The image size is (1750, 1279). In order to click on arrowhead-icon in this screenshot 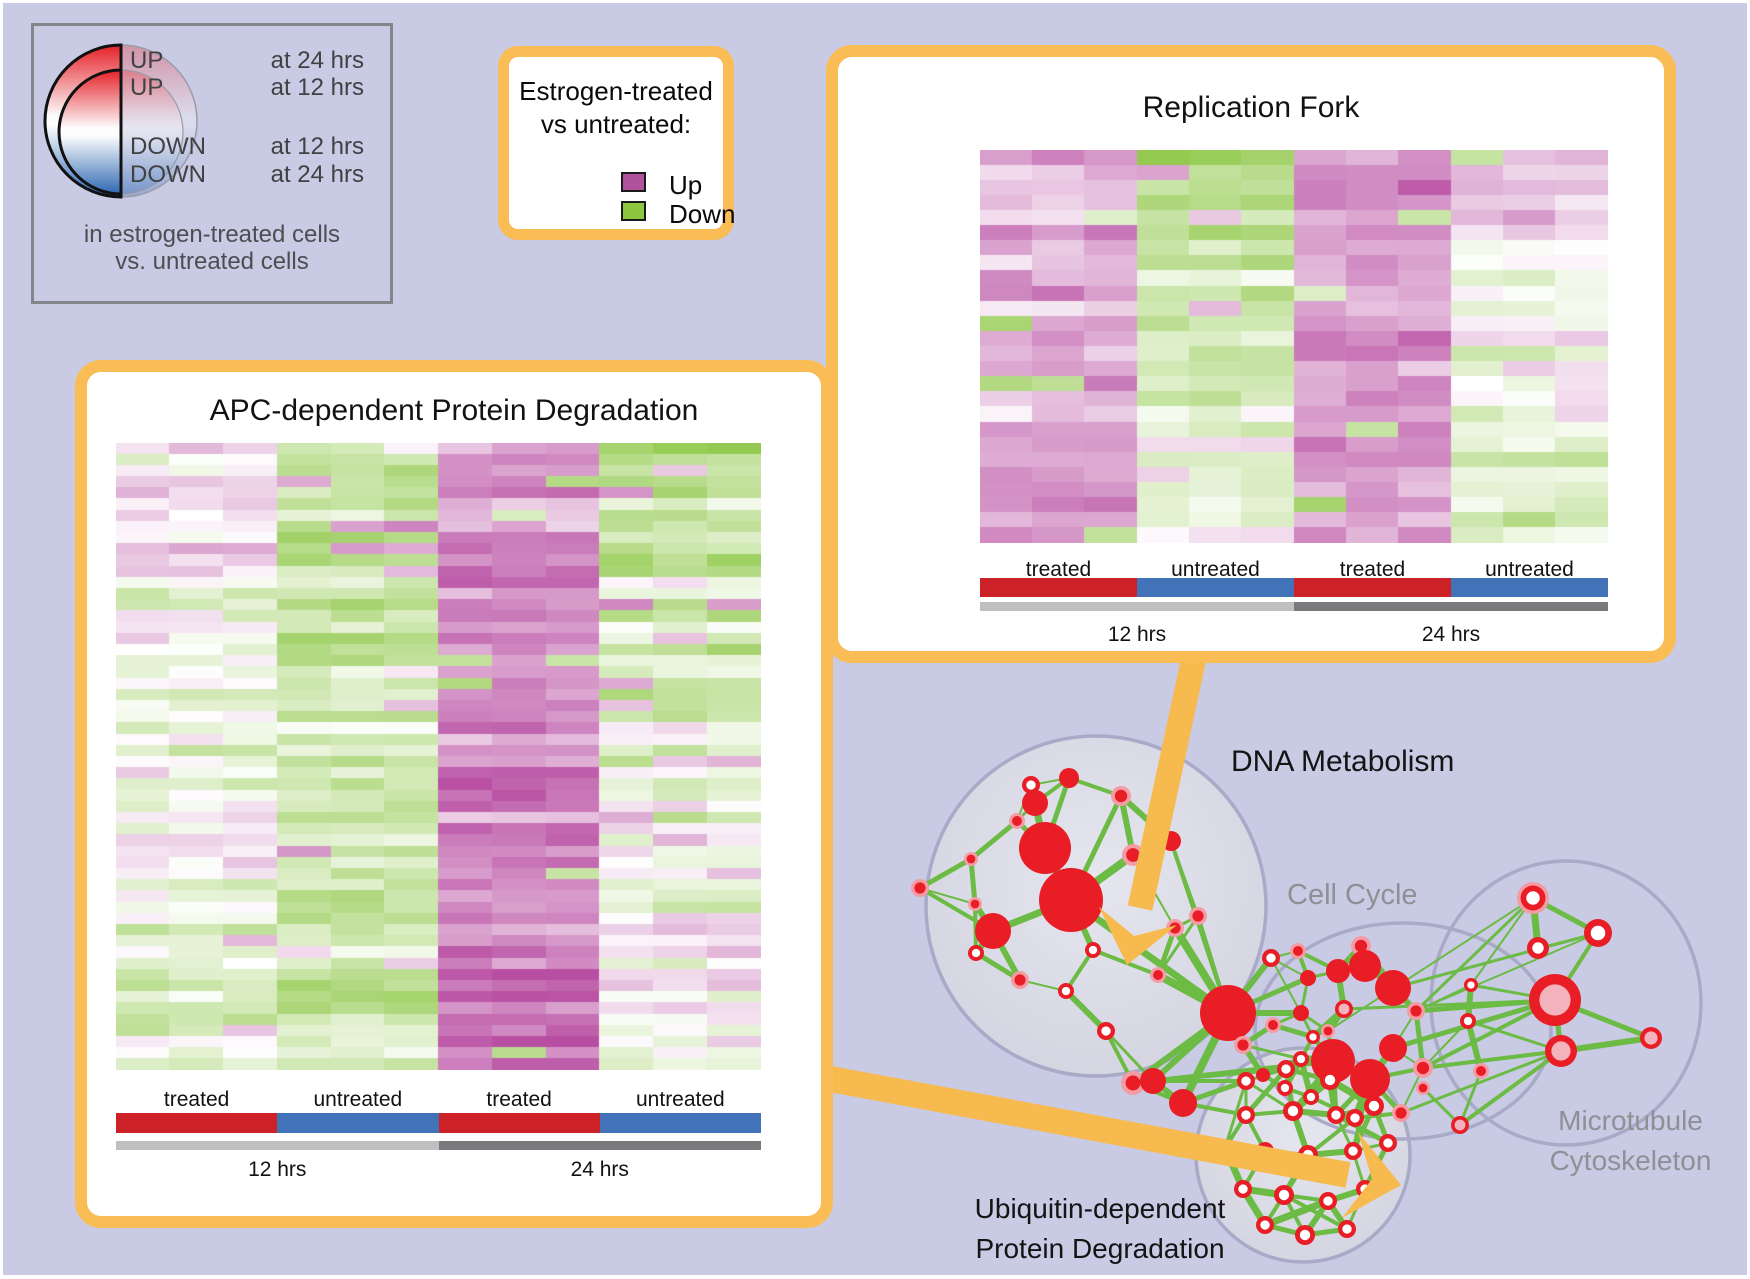, I will do `click(1371, 1175)`.